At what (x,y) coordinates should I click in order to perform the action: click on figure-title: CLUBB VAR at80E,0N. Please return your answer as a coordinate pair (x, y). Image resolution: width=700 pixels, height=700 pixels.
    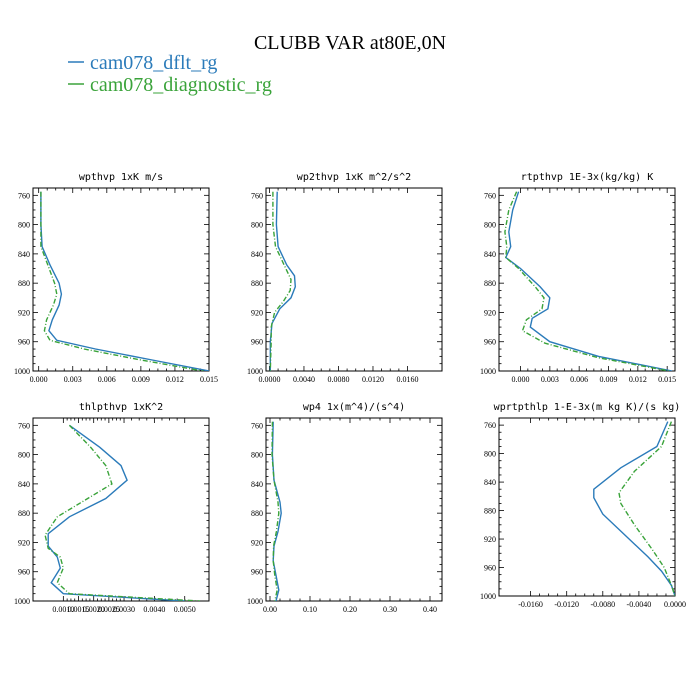
    Looking at the image, I should click on (350, 43).